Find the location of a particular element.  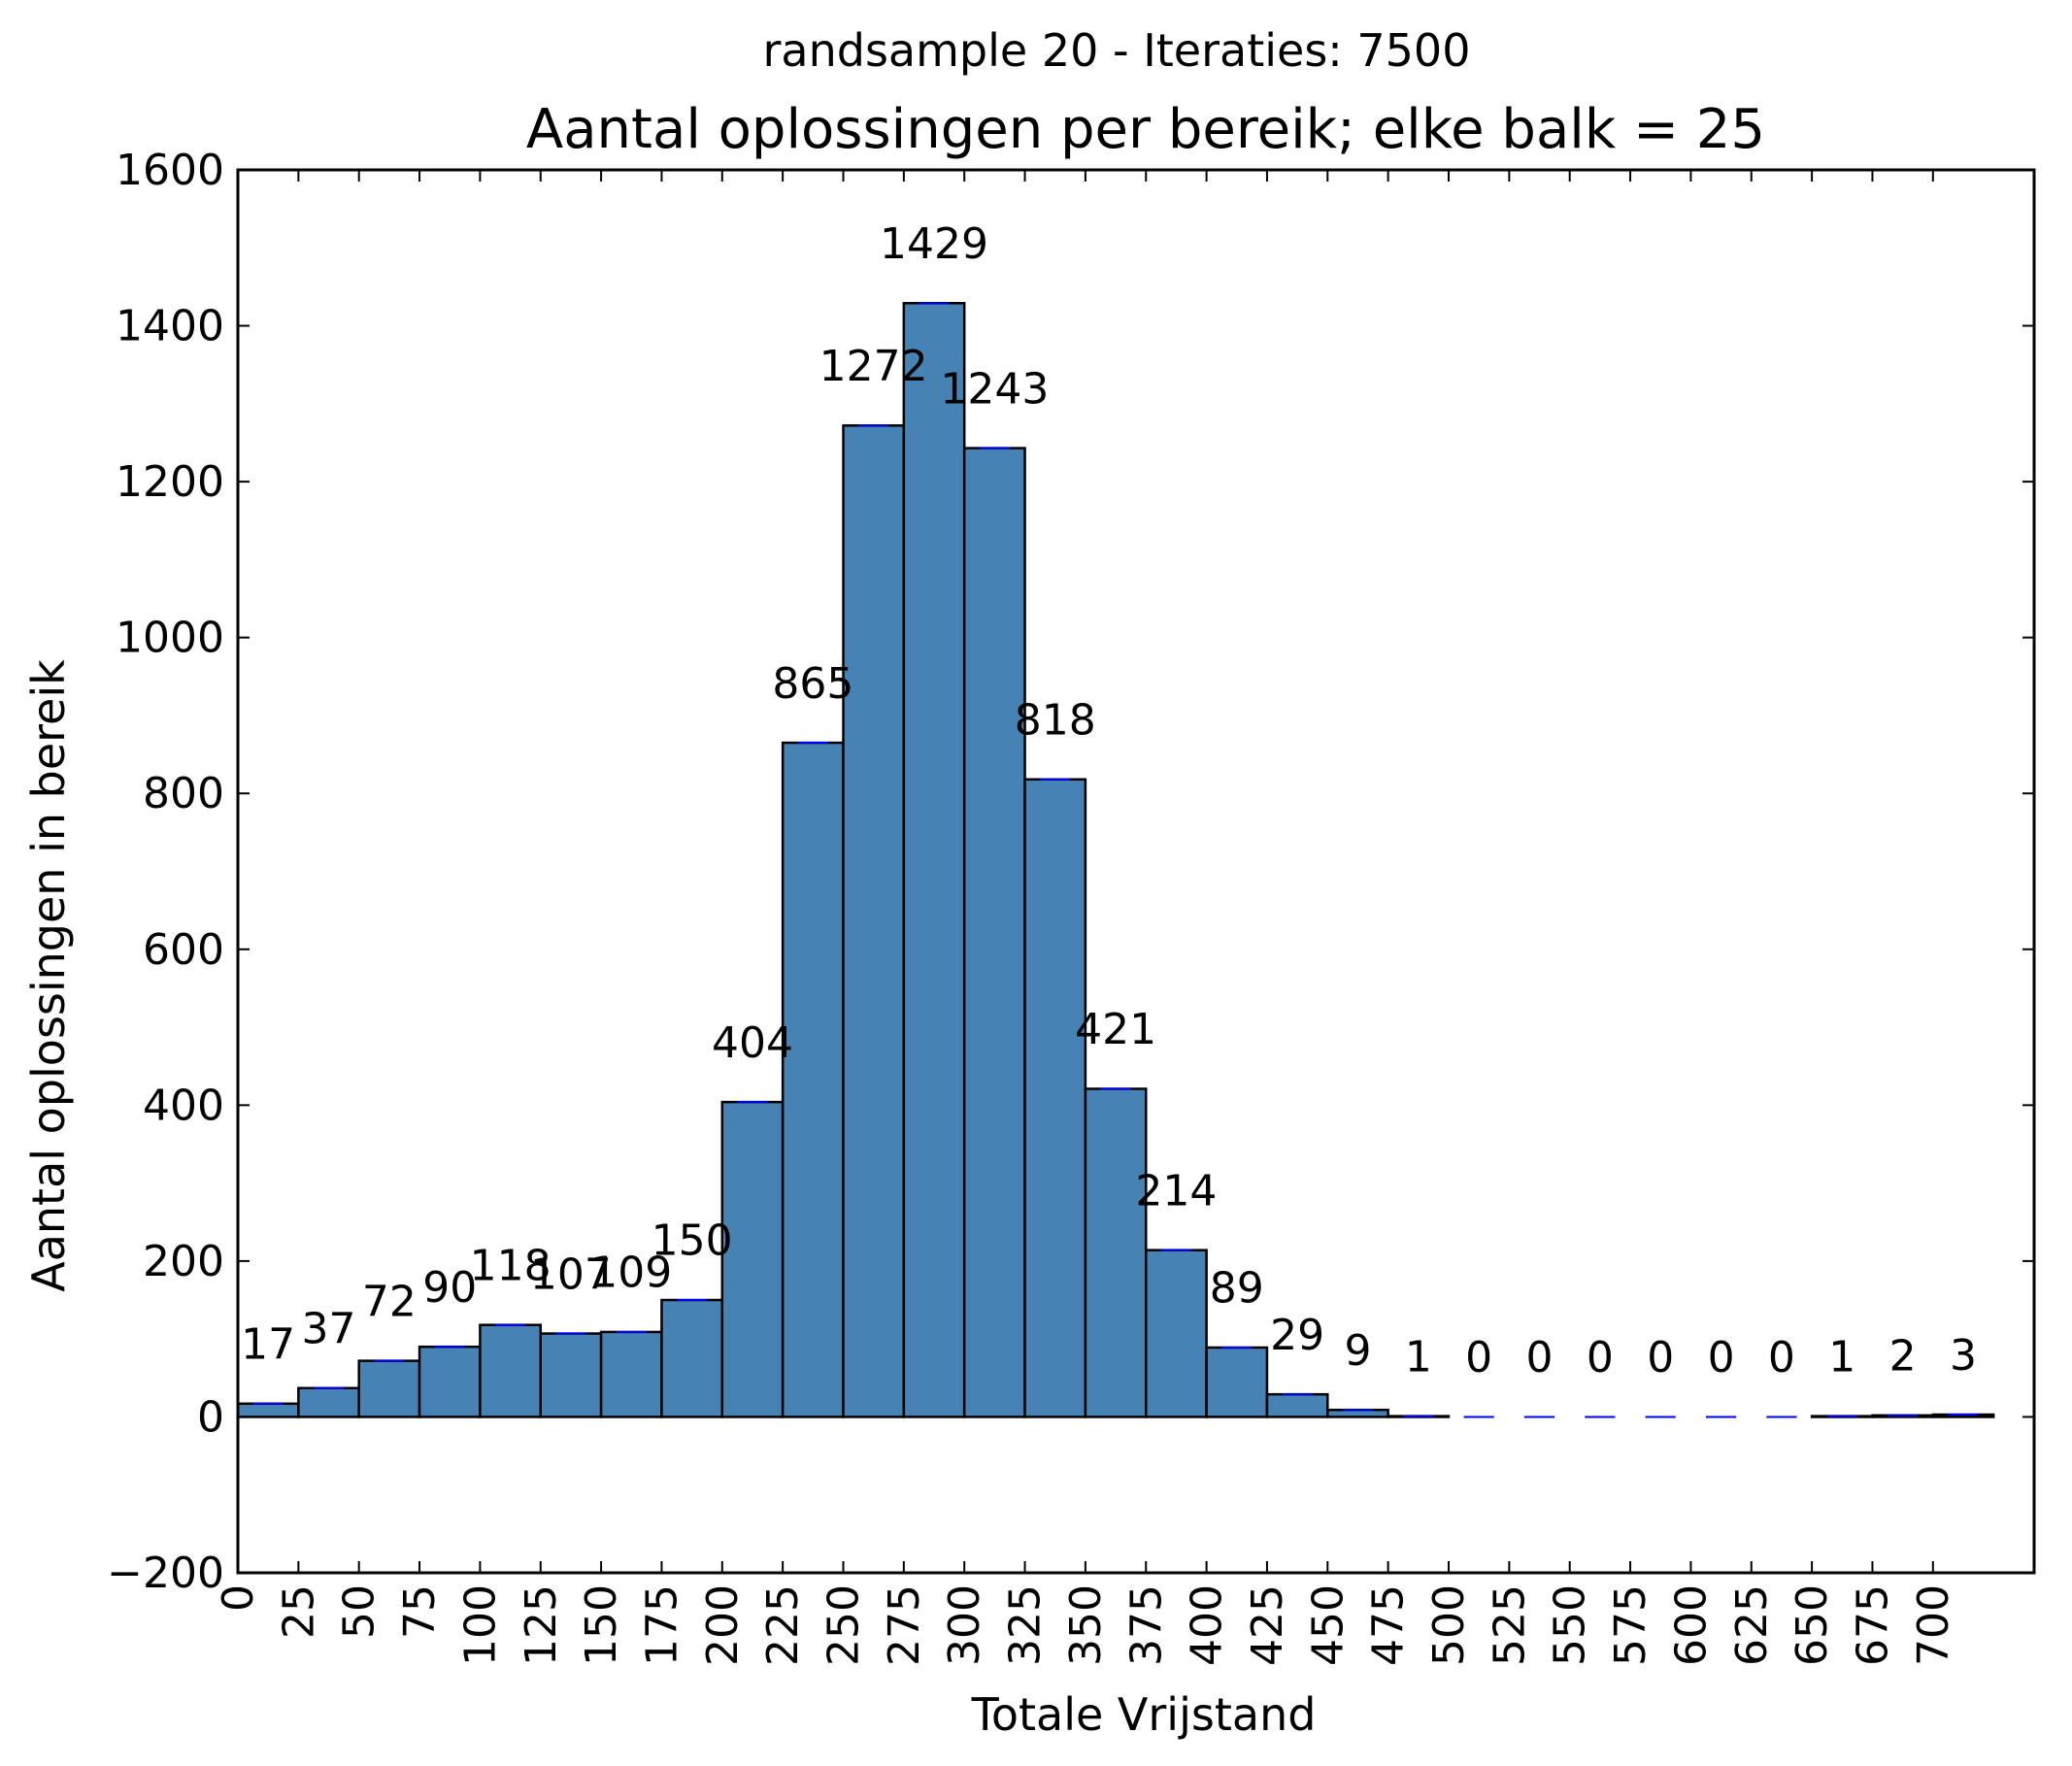

bar-value-label: 29 is located at coordinates (1297, 1335).